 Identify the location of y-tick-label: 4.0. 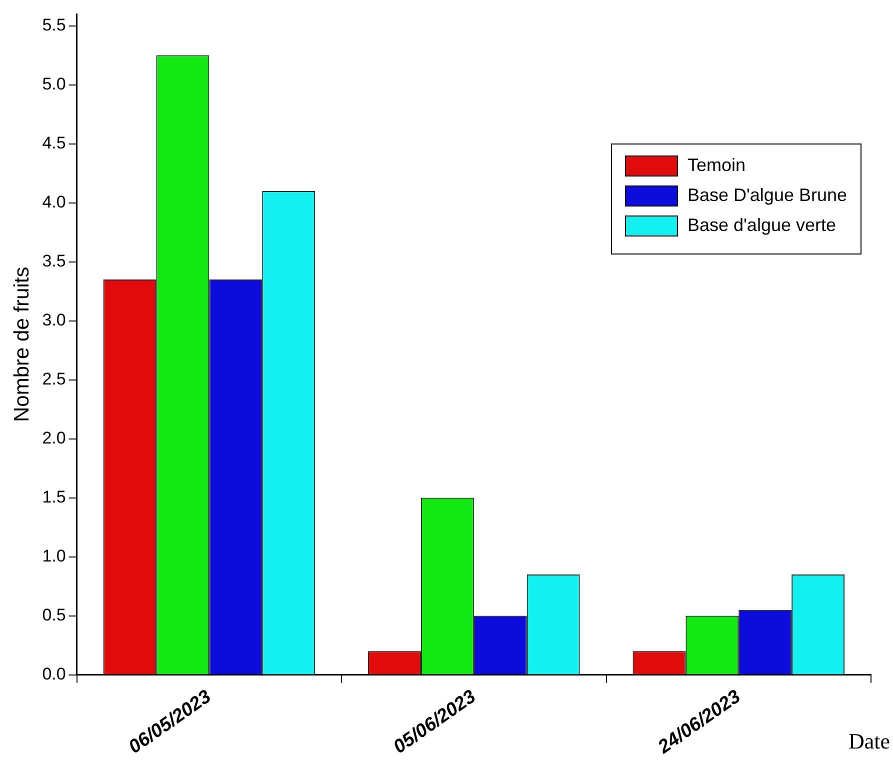
(54, 202).